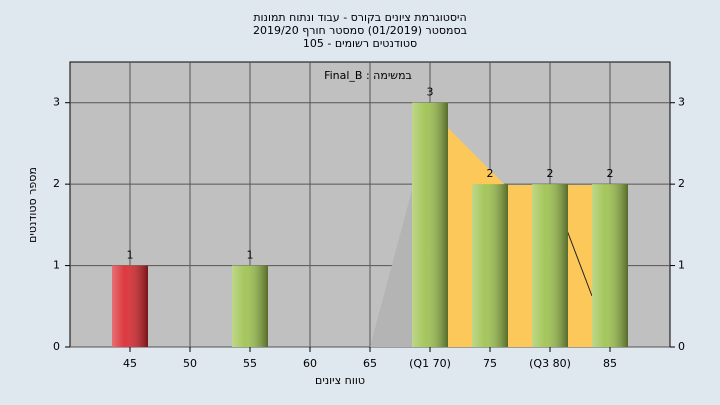 This screenshot has width=720, height=405. What do you see at coordinates (578, 260) in the screenshot?
I see `curve-line` at bounding box center [578, 260].